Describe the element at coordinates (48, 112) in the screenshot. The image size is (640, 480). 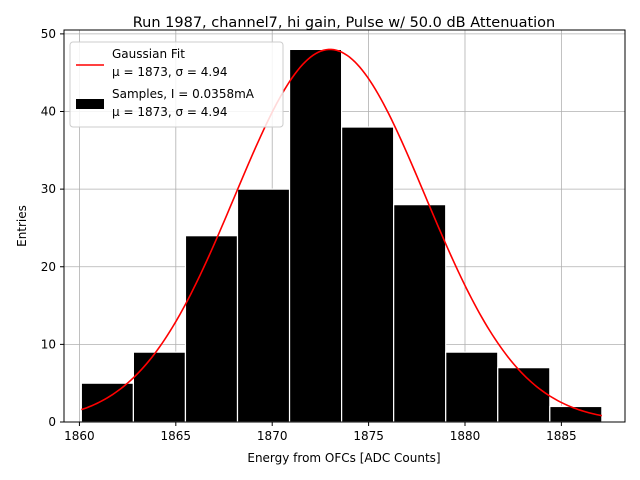
I see `y-tick-label: 40` at that location.